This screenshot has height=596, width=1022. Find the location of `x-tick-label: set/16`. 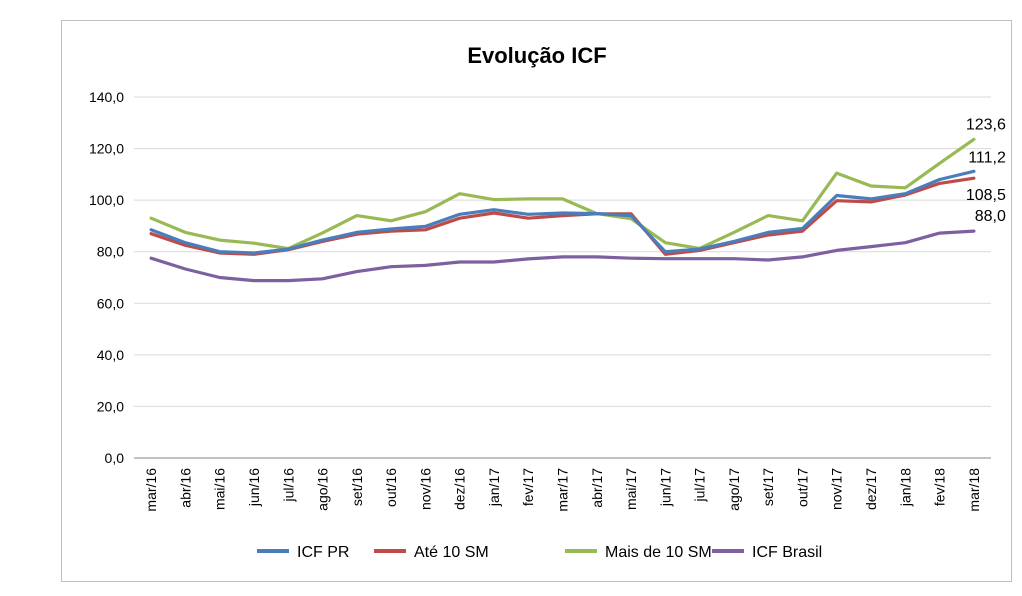

x-tick-label: set/16 is located at coordinates (357, 487).